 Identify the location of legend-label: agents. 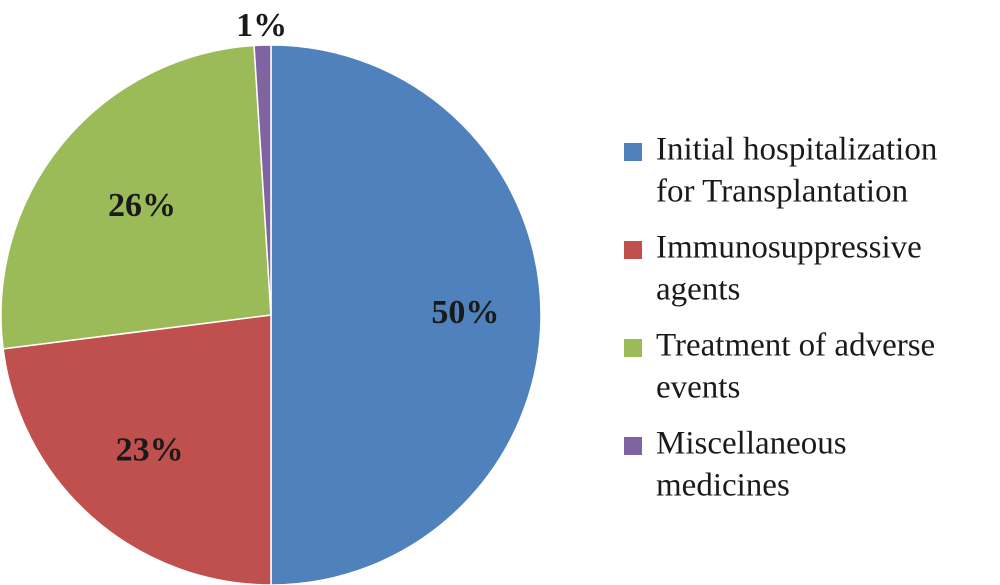
(698, 290).